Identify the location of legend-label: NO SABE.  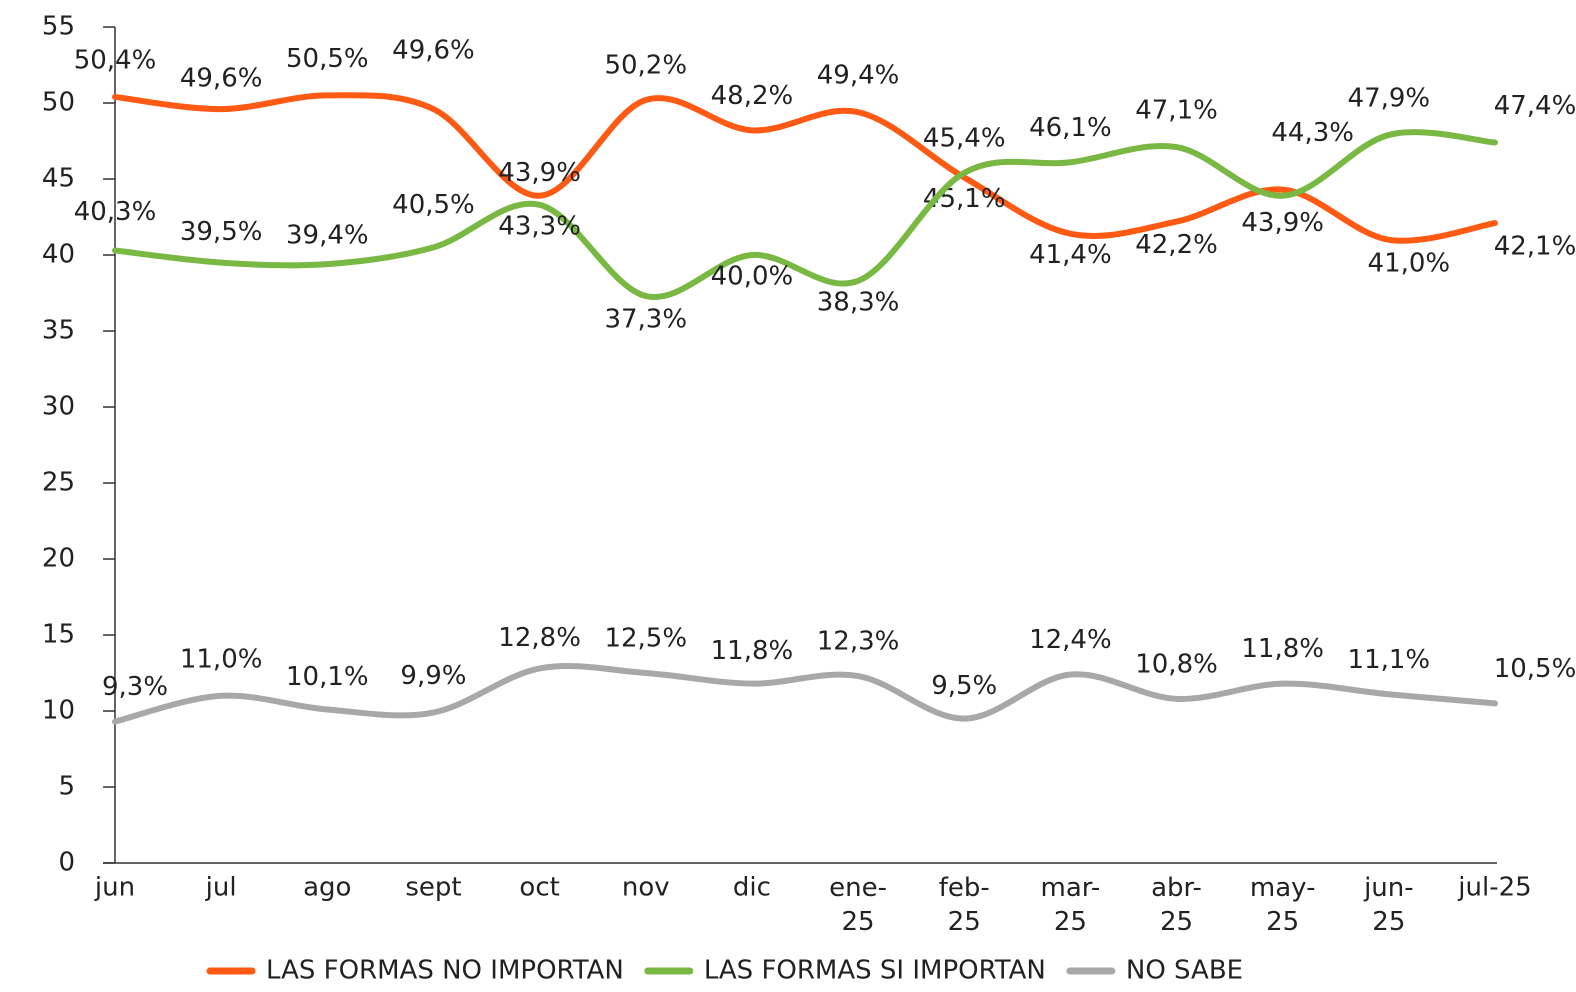
(1184, 971).